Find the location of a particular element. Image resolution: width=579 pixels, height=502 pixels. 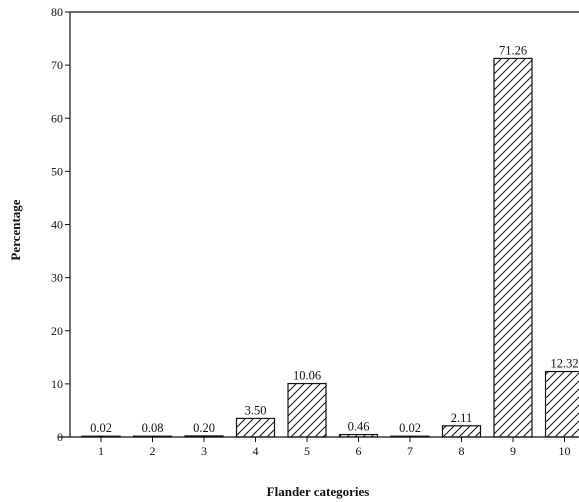

x-tick-label: 3 is located at coordinates (204, 451).